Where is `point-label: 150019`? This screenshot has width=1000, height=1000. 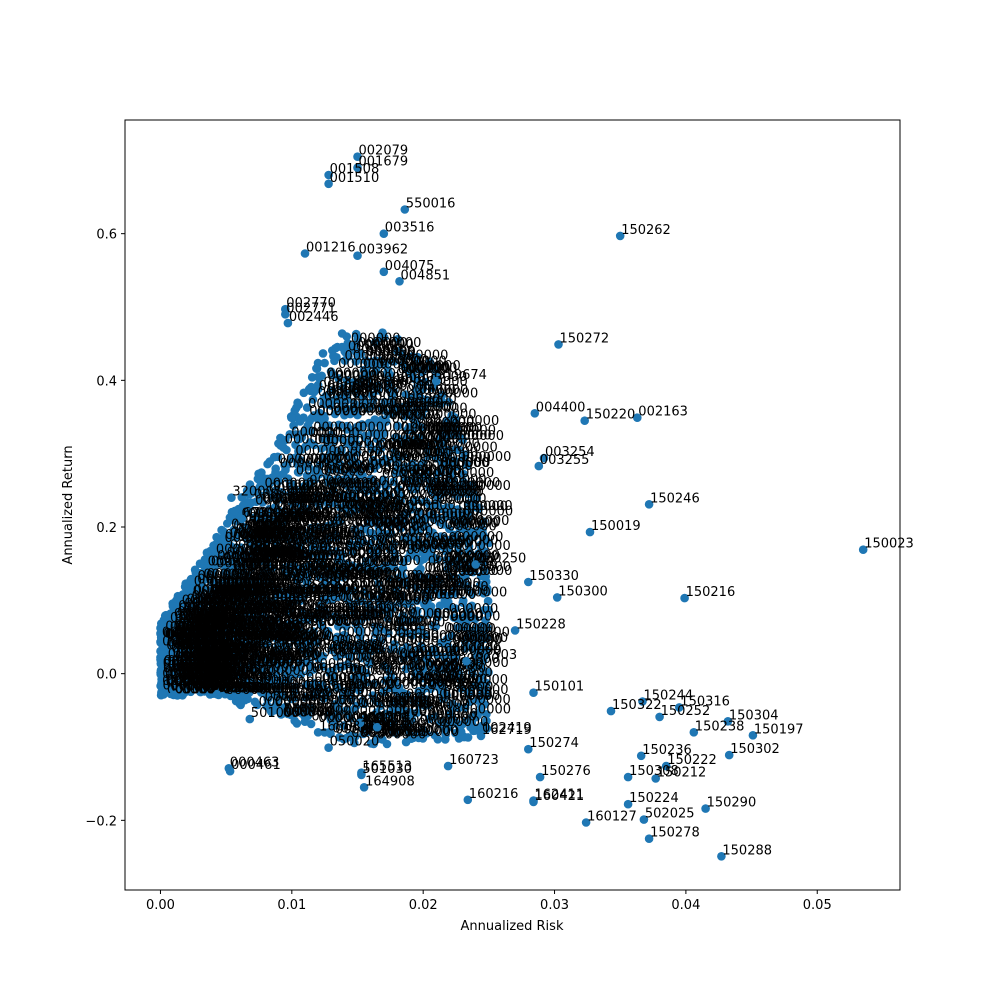
point-label: 150019 is located at coordinates (616, 526).